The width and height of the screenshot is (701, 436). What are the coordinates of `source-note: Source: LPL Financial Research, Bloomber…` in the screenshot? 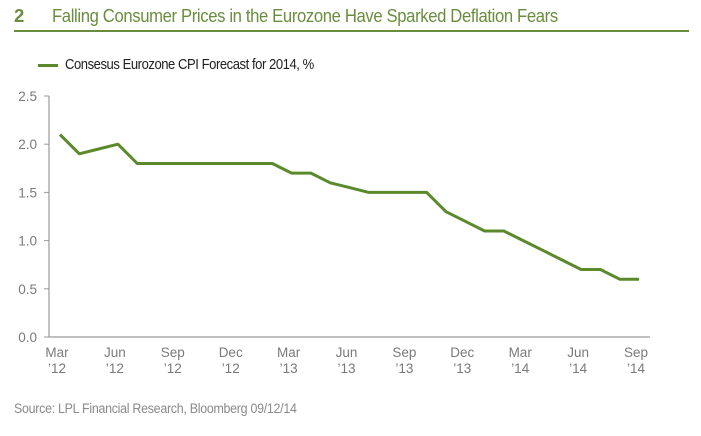 It's located at (155, 408).